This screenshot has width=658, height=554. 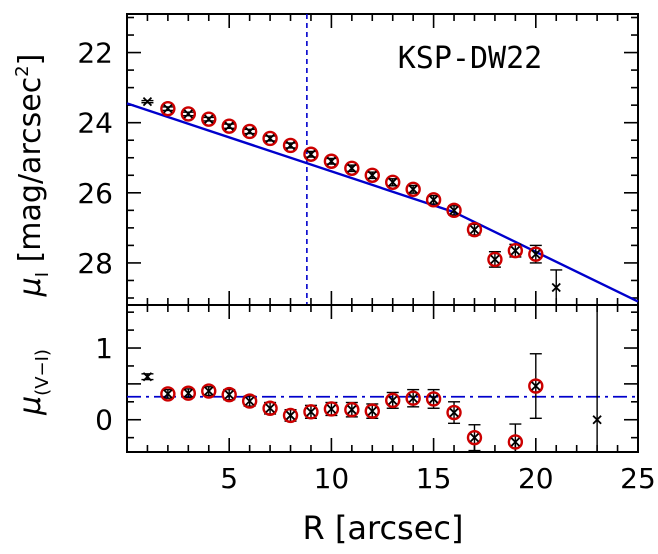 I want to click on svg-text: μ(V−I), so click(x=33, y=382).